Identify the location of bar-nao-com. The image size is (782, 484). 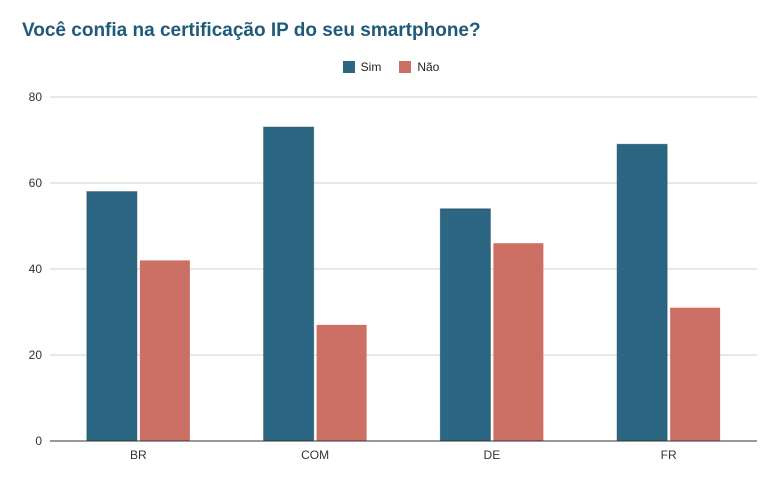
(341, 382).